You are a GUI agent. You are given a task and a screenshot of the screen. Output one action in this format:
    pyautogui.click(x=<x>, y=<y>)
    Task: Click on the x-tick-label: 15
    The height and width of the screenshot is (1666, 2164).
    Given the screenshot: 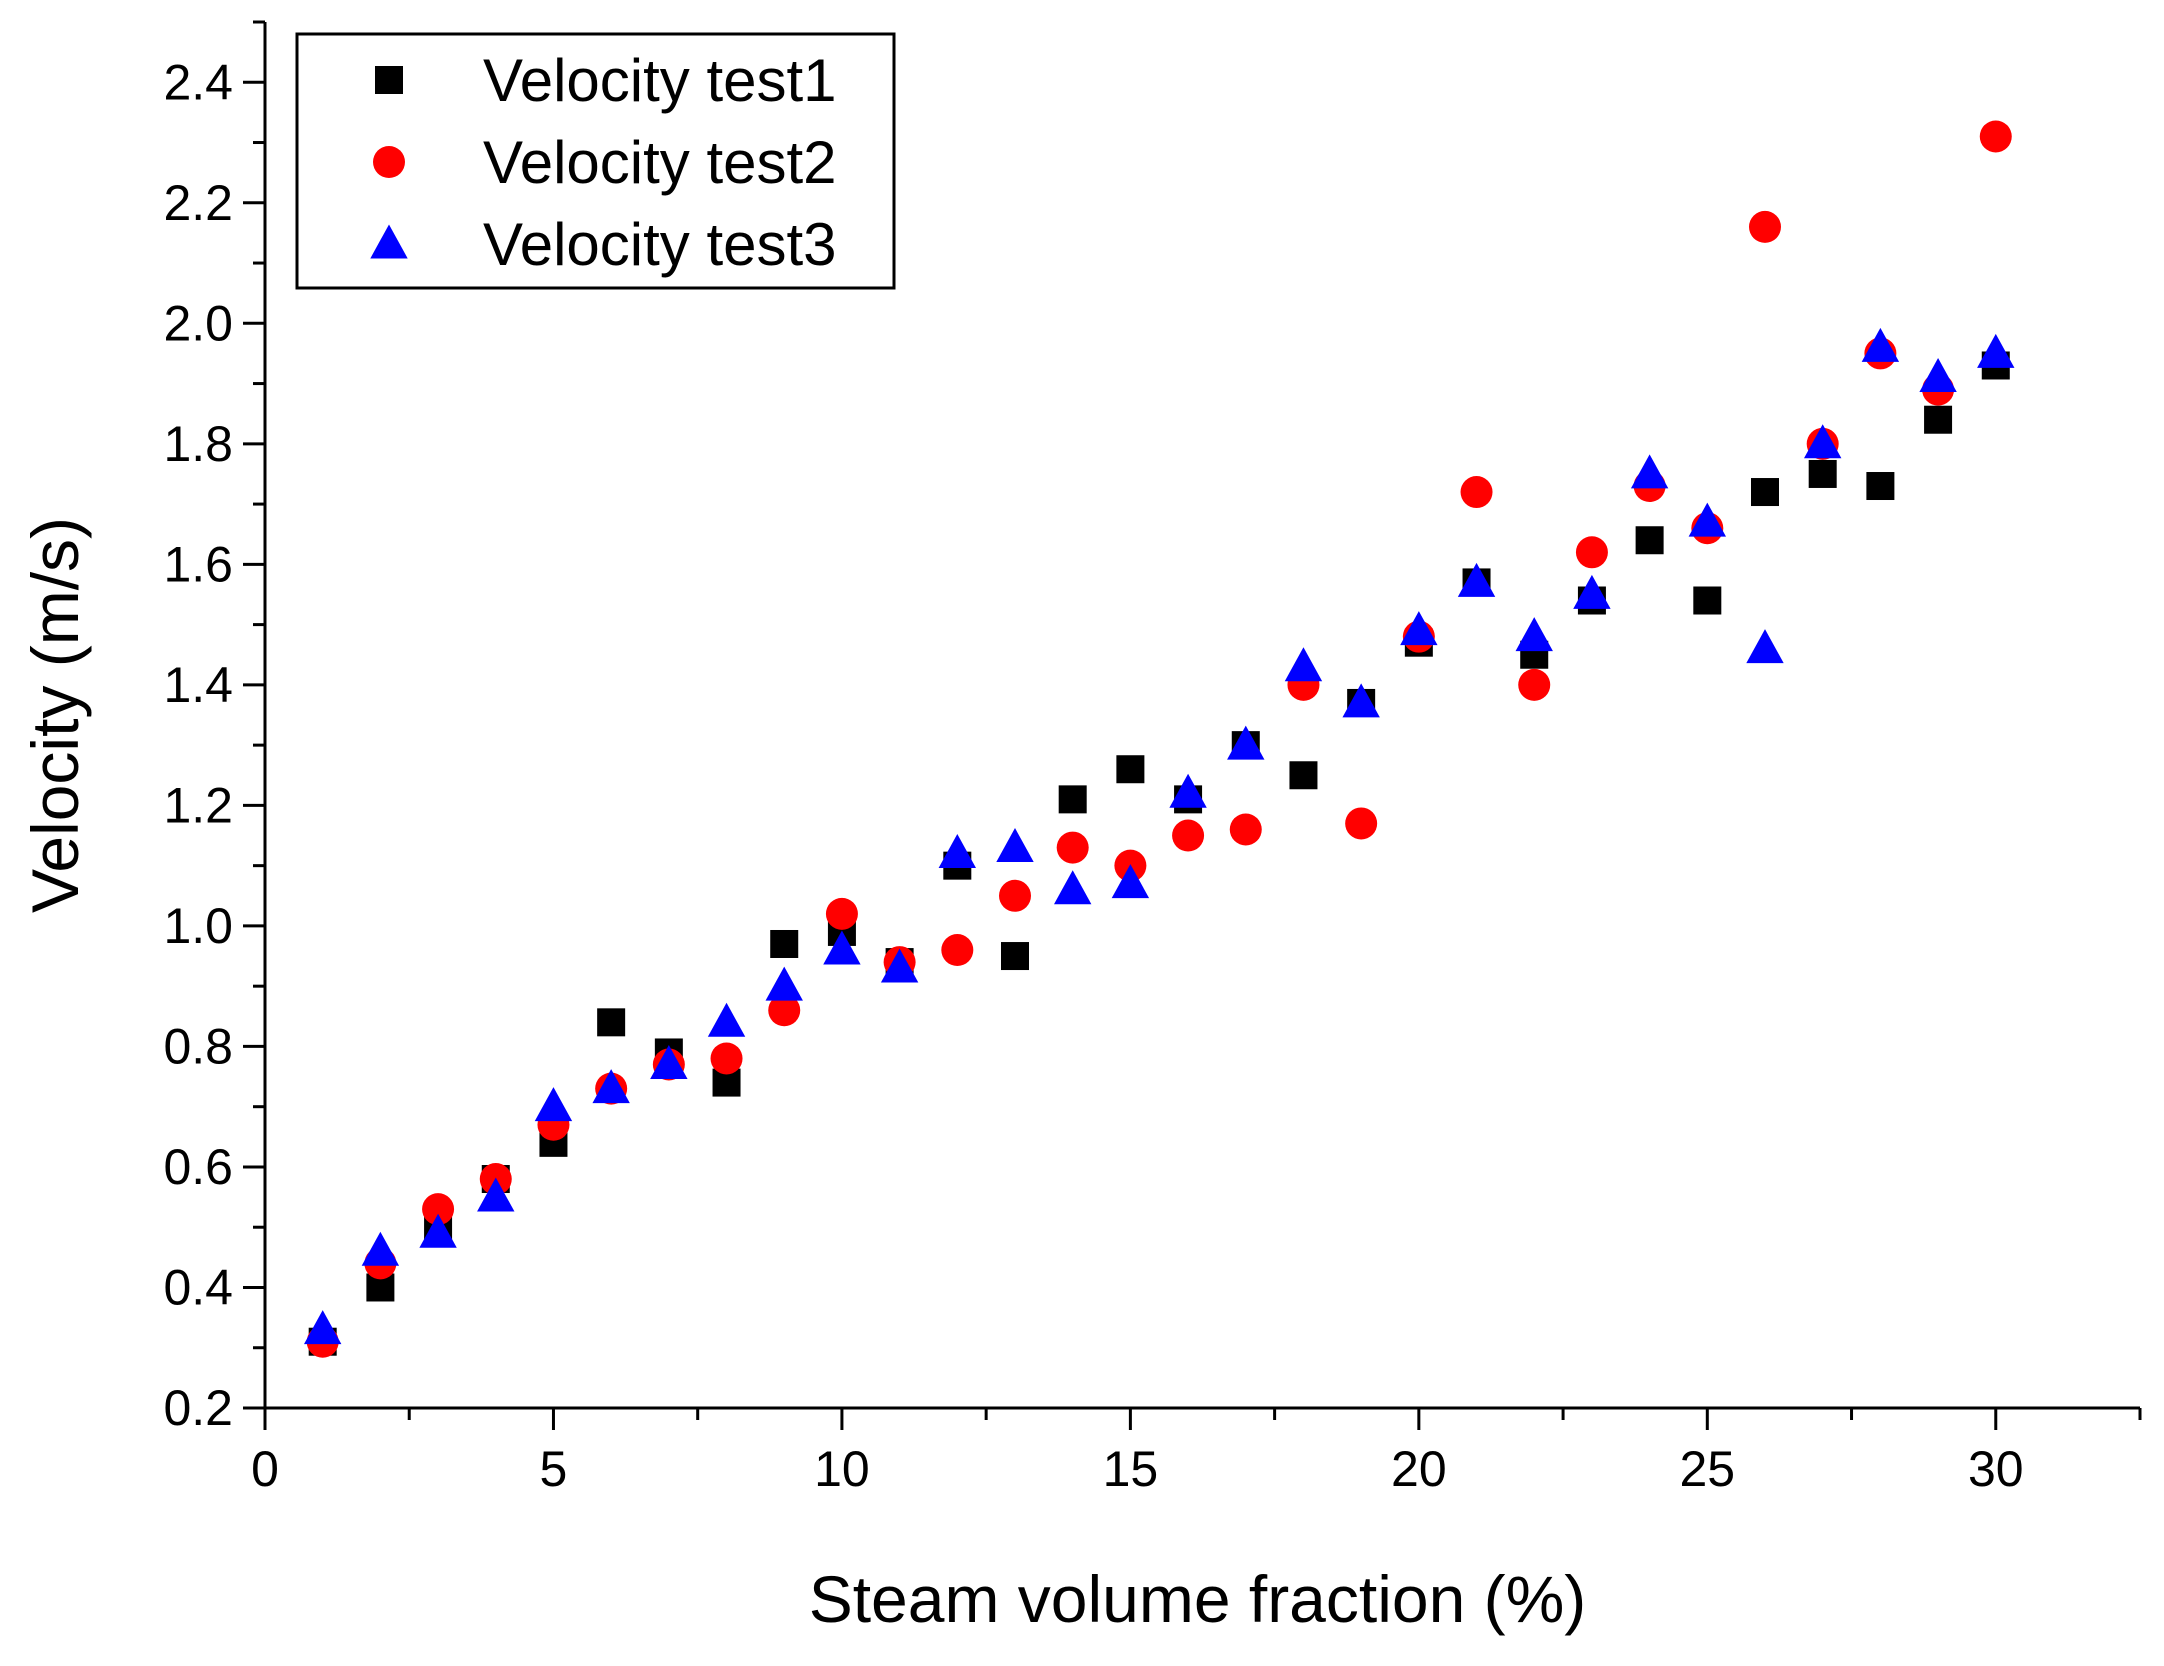 What is the action you would take?
    pyautogui.click(x=1131, y=1469)
    